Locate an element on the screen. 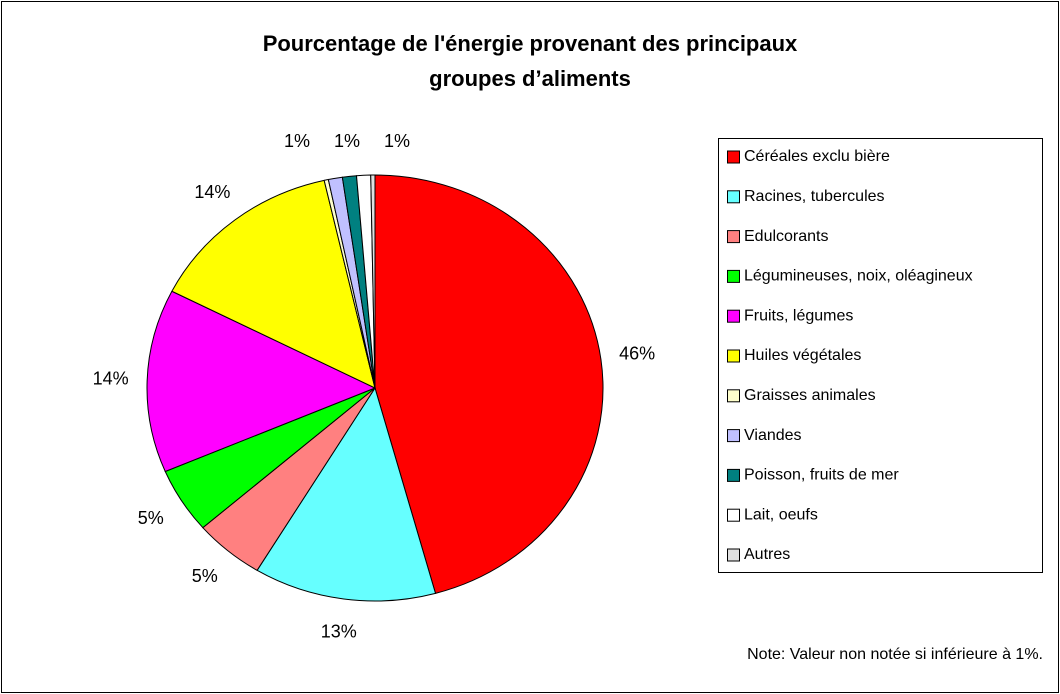 The width and height of the screenshot is (1060, 694). legend-label: Autres is located at coordinates (767, 554).